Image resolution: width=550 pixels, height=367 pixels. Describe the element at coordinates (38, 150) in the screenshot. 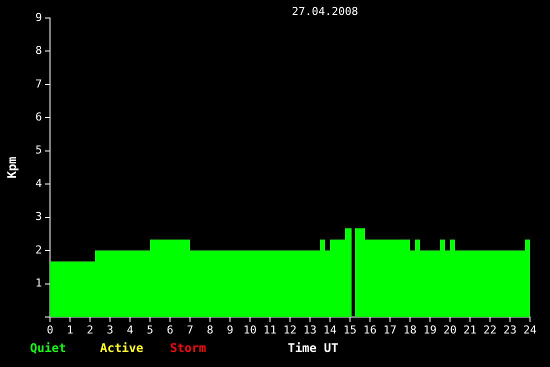

I see `y-tick-label: 5` at that location.